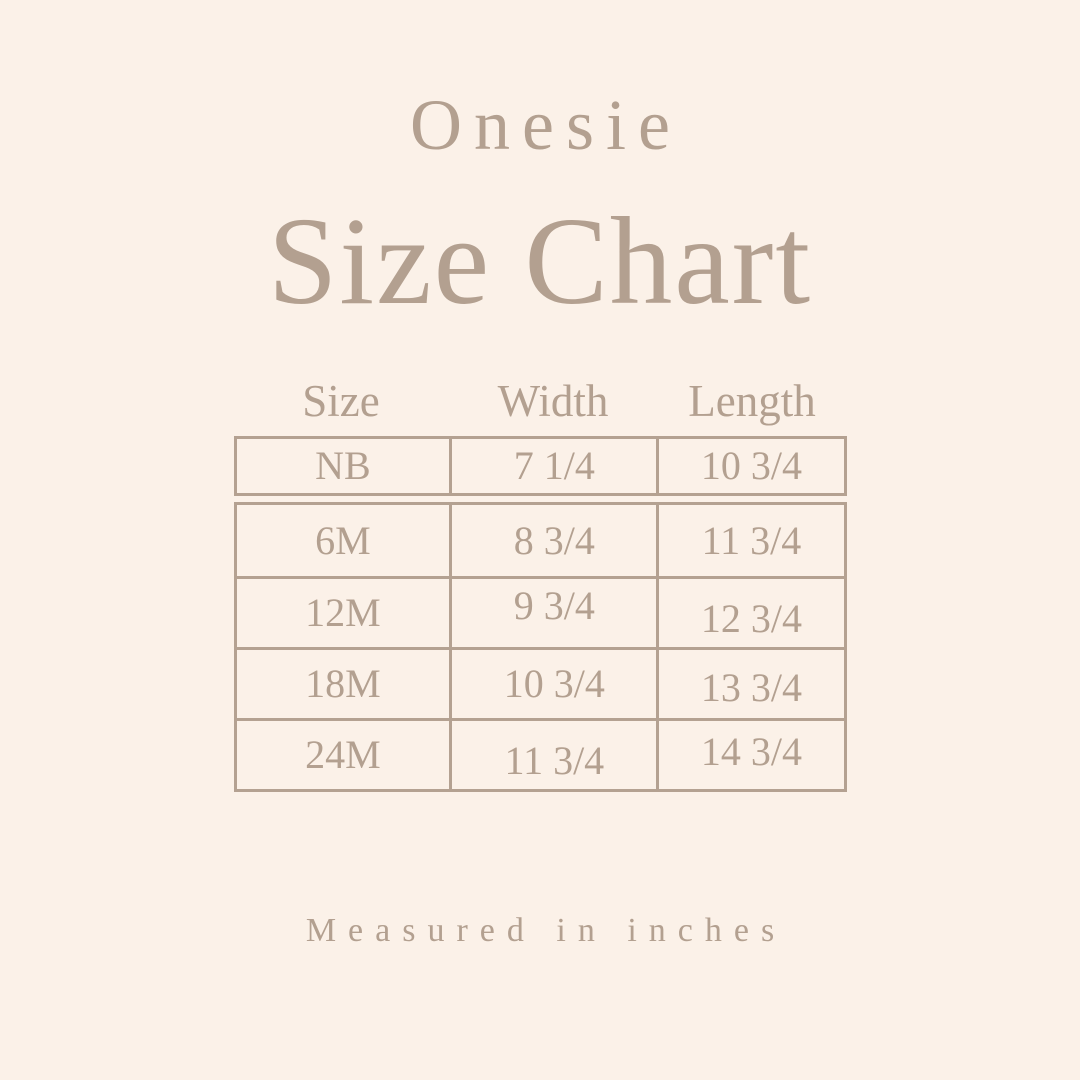 This screenshot has width=1080, height=1080. Describe the element at coordinates (343, 611) in the screenshot. I see `cell-size: 12M` at that location.